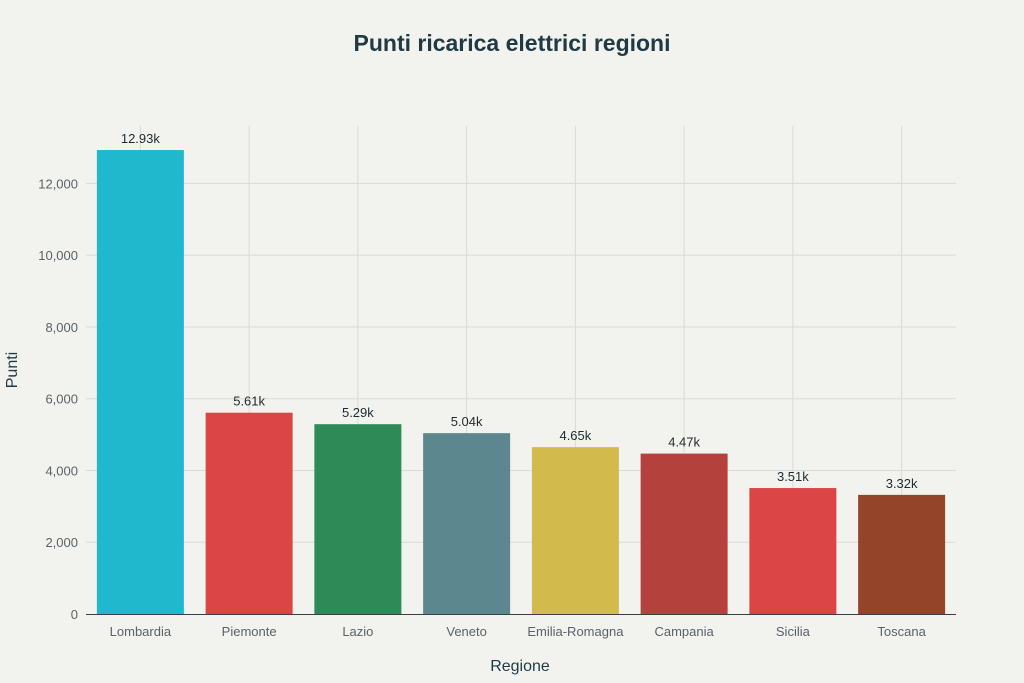 The image size is (1024, 683). I want to click on x-axis-title: Regione, so click(520, 666).